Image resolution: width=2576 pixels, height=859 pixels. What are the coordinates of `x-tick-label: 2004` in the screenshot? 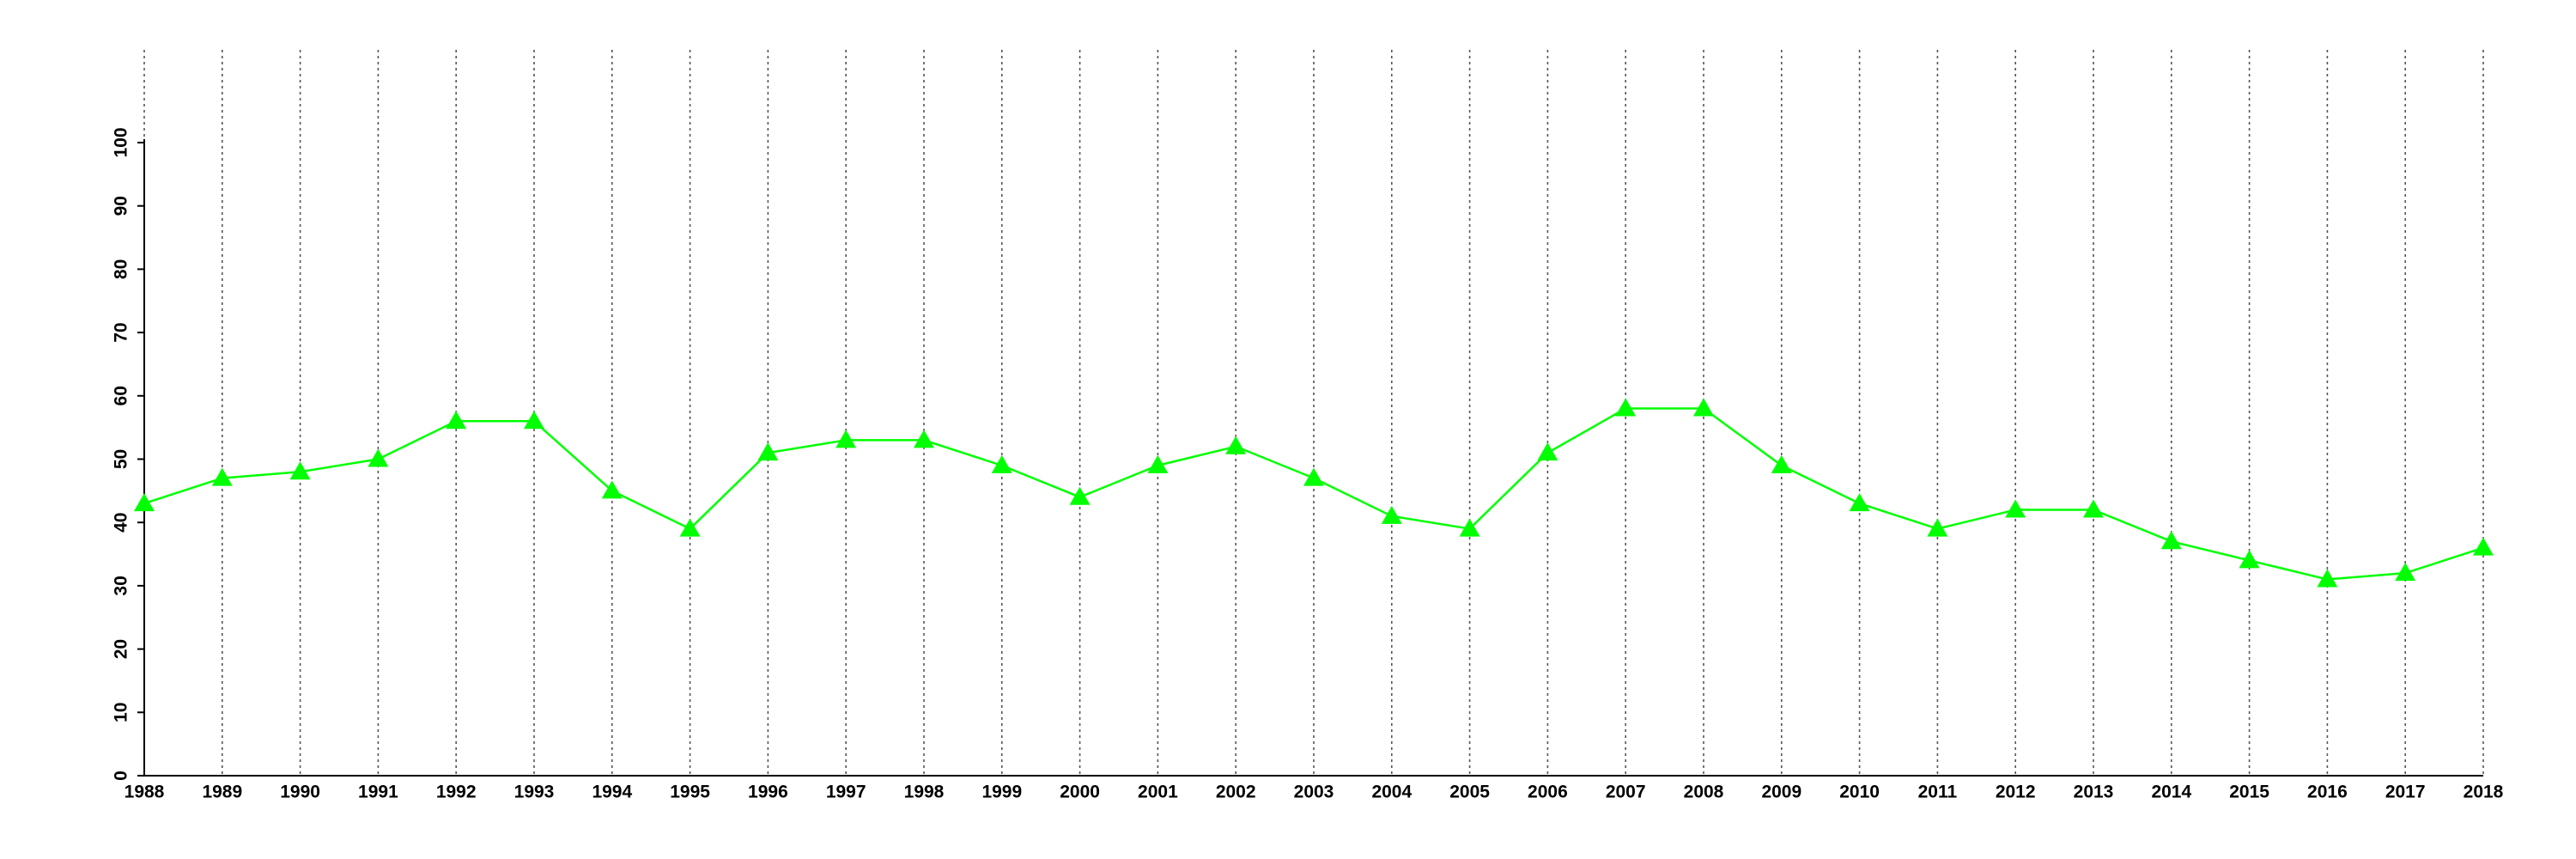 It's located at (1391, 793).